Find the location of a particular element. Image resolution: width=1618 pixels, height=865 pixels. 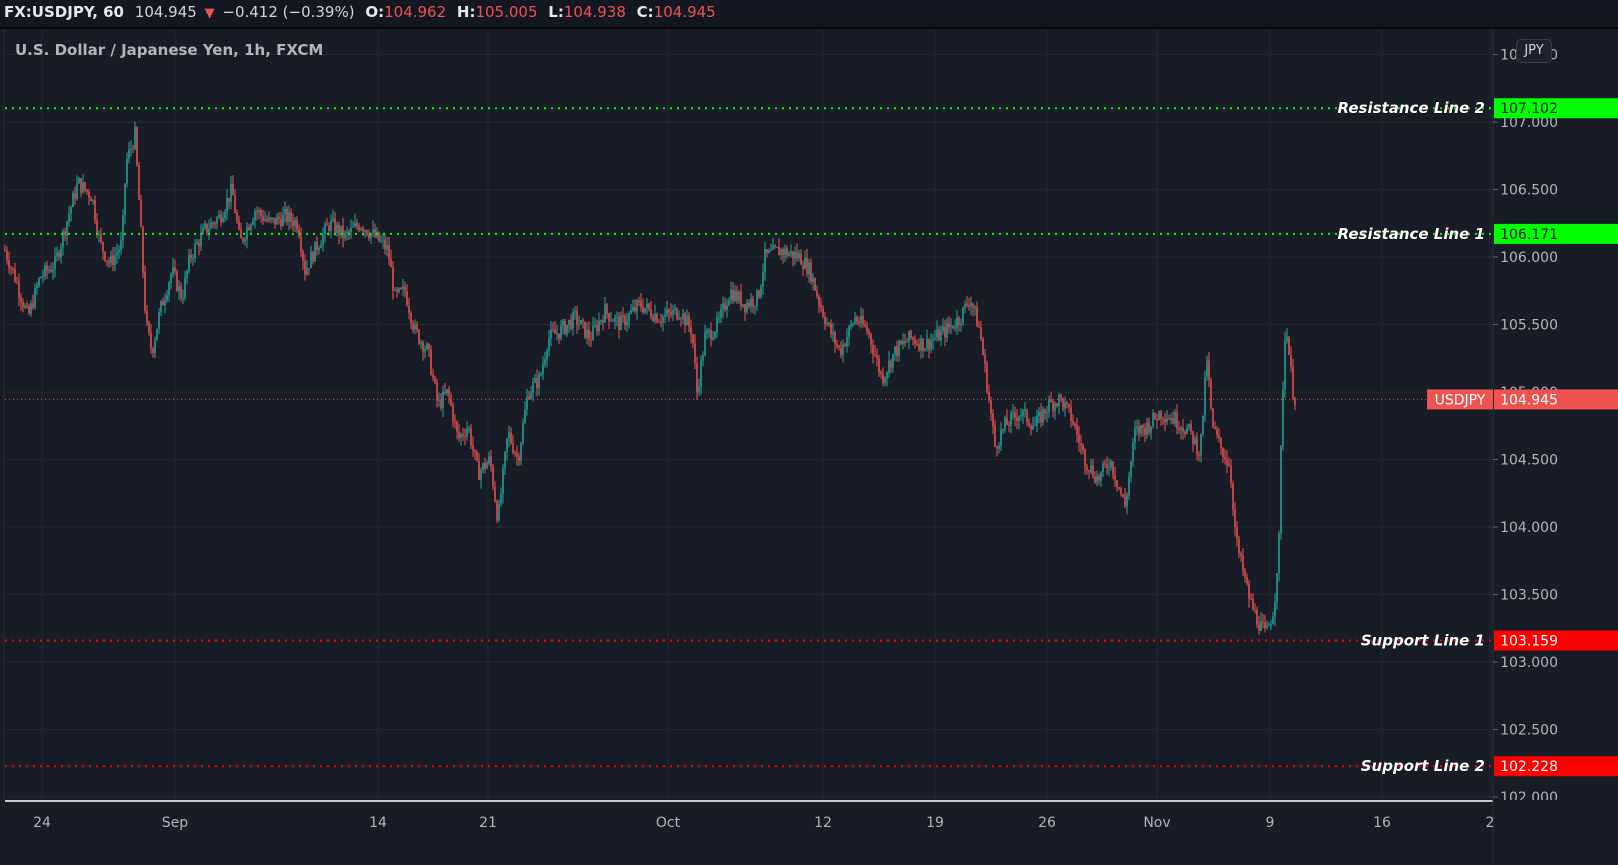

support-line-label: Support Line 1 is located at coordinates (1423, 641).